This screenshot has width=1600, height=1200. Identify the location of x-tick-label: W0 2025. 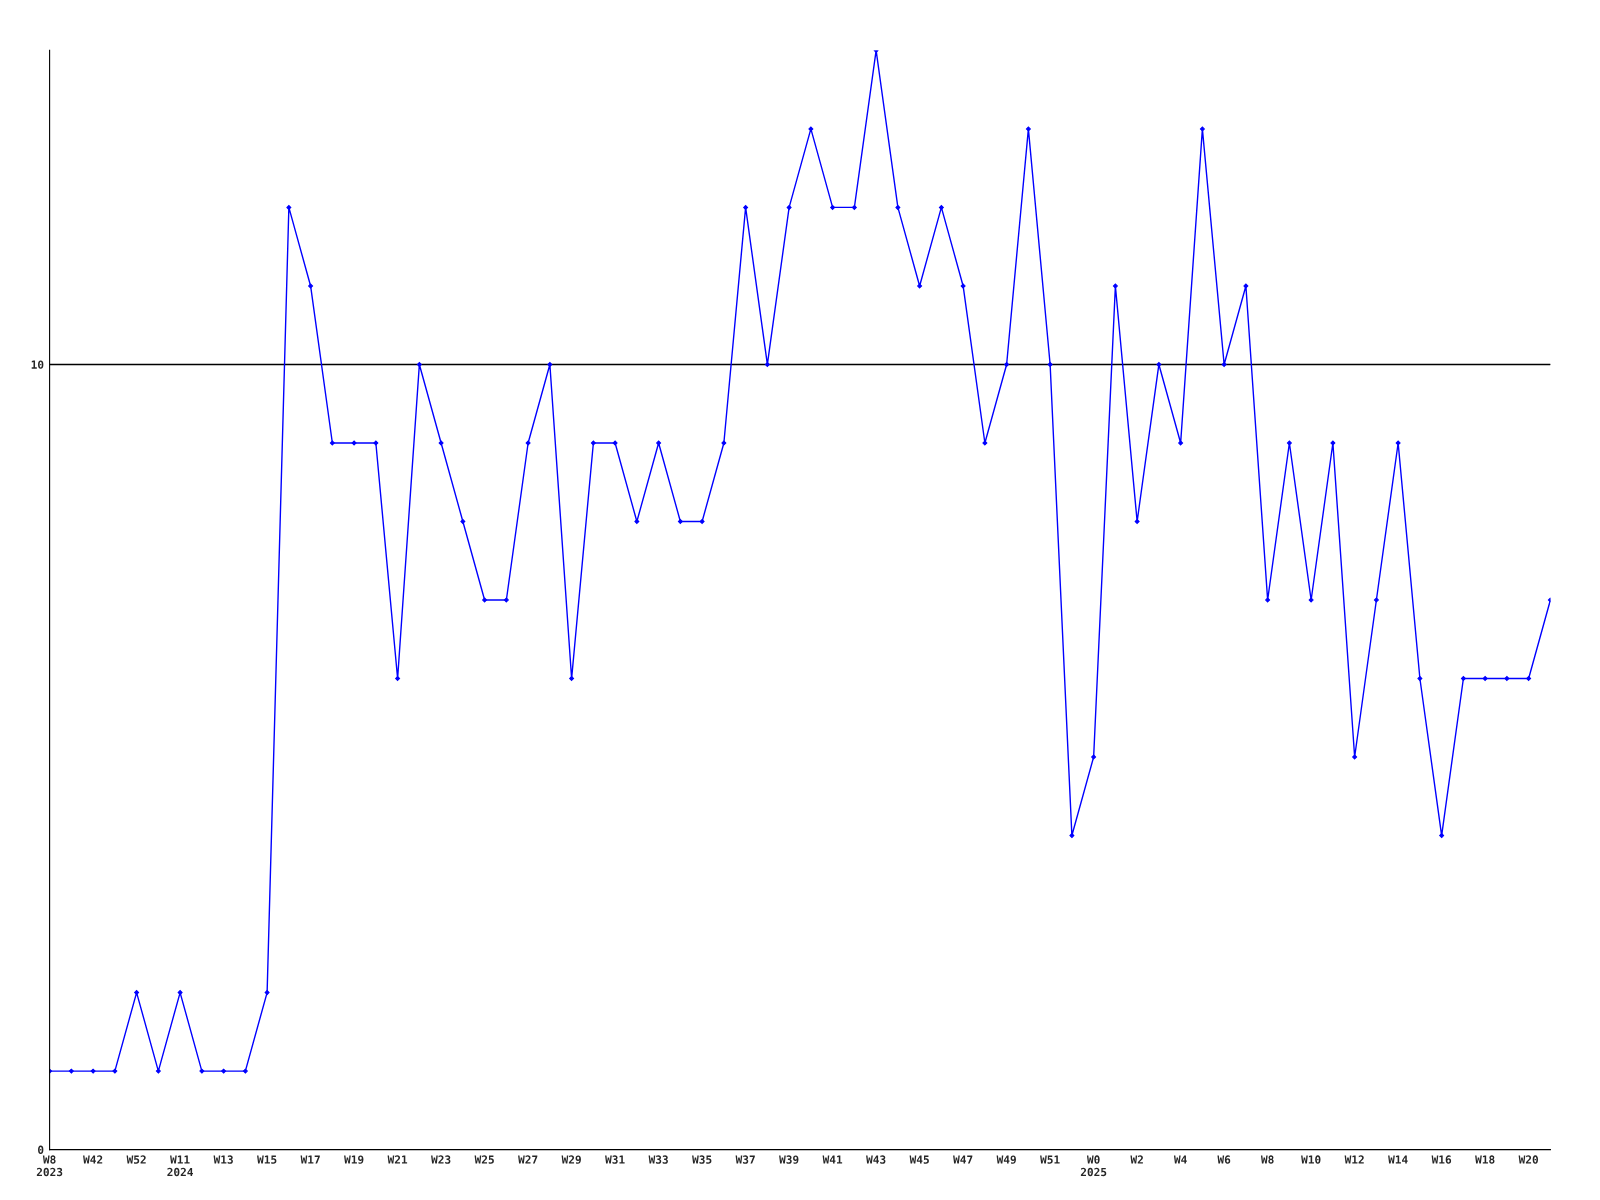
(1093, 1166).